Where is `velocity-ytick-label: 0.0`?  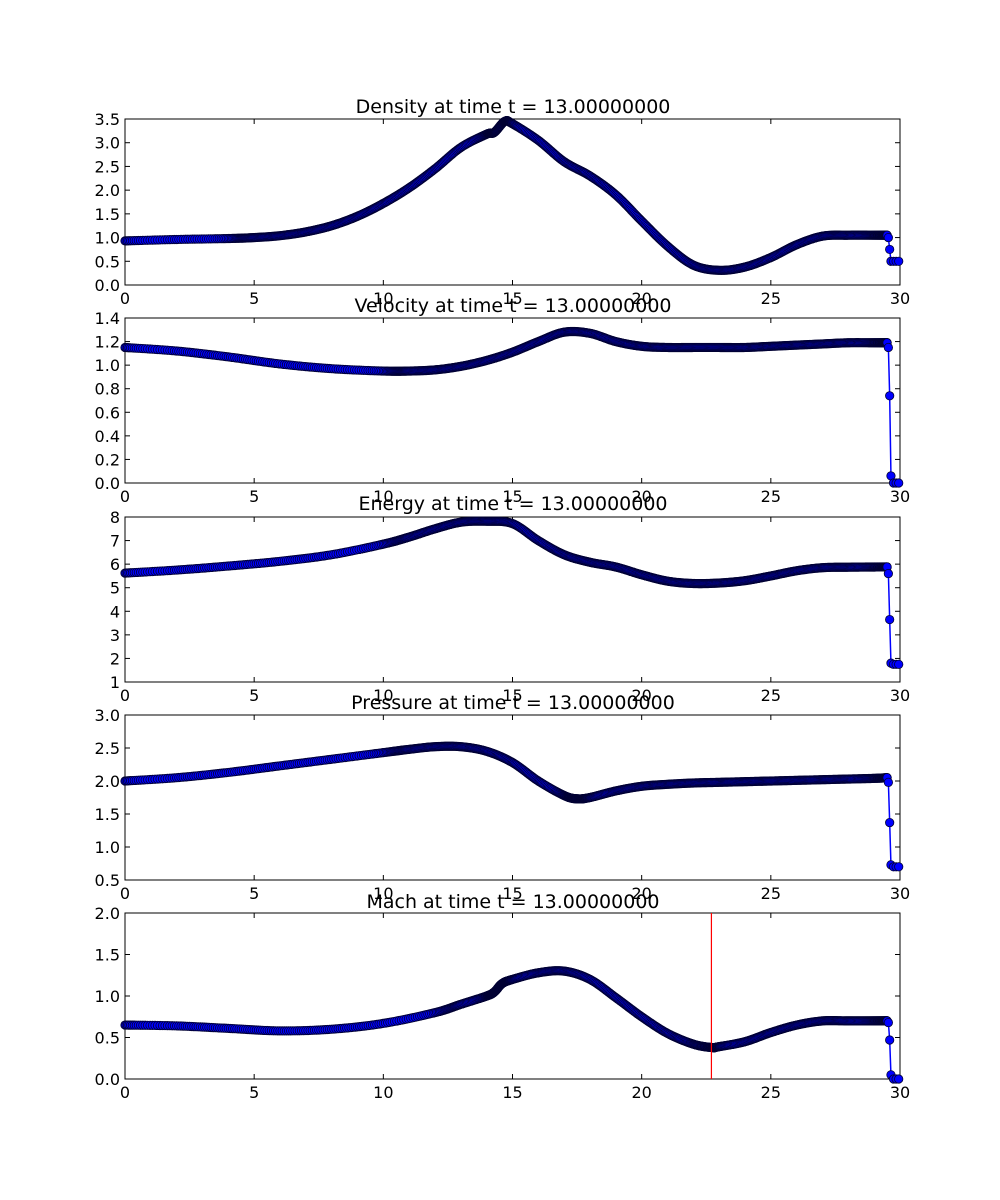
velocity-ytick-label: 0.0 is located at coordinates (107, 483).